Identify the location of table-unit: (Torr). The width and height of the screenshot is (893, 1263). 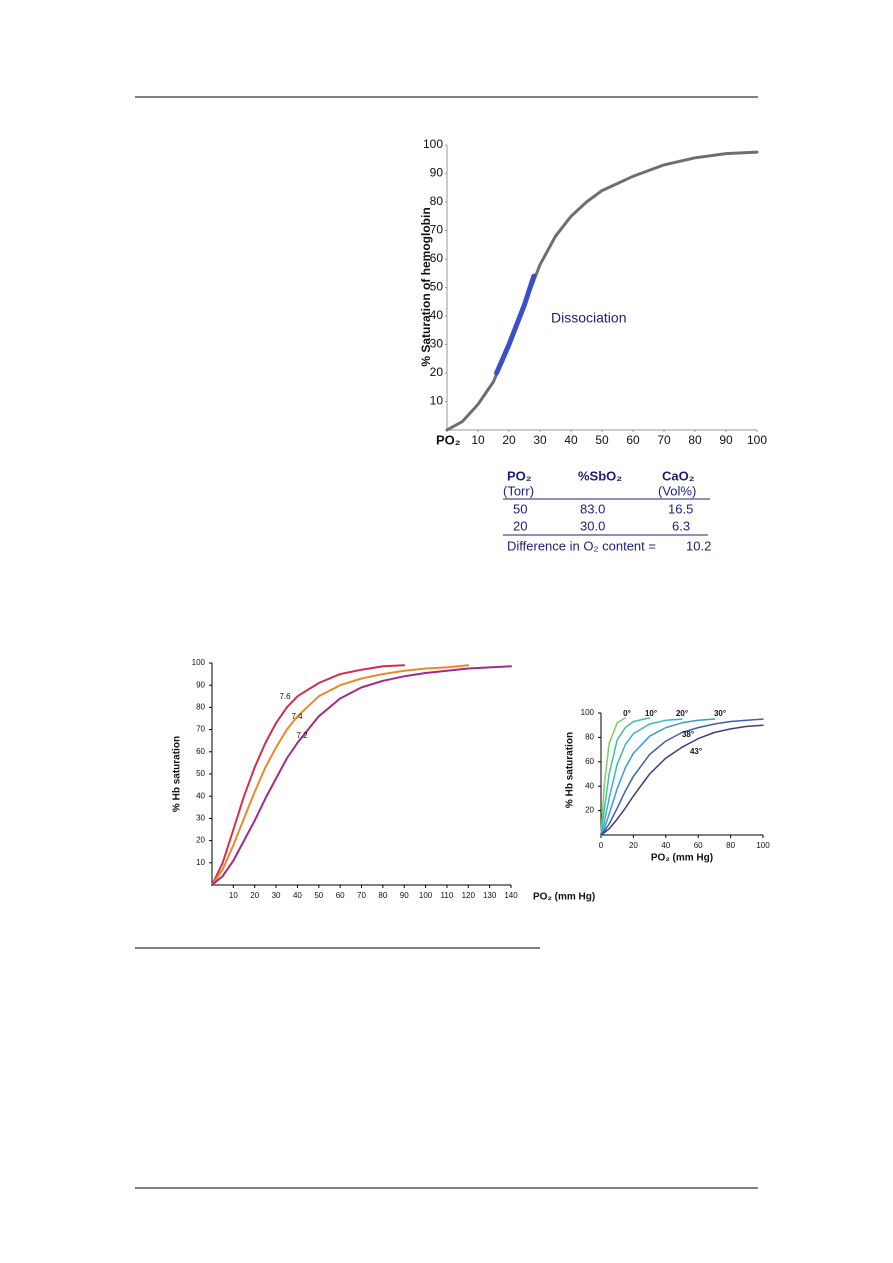
(518, 490).